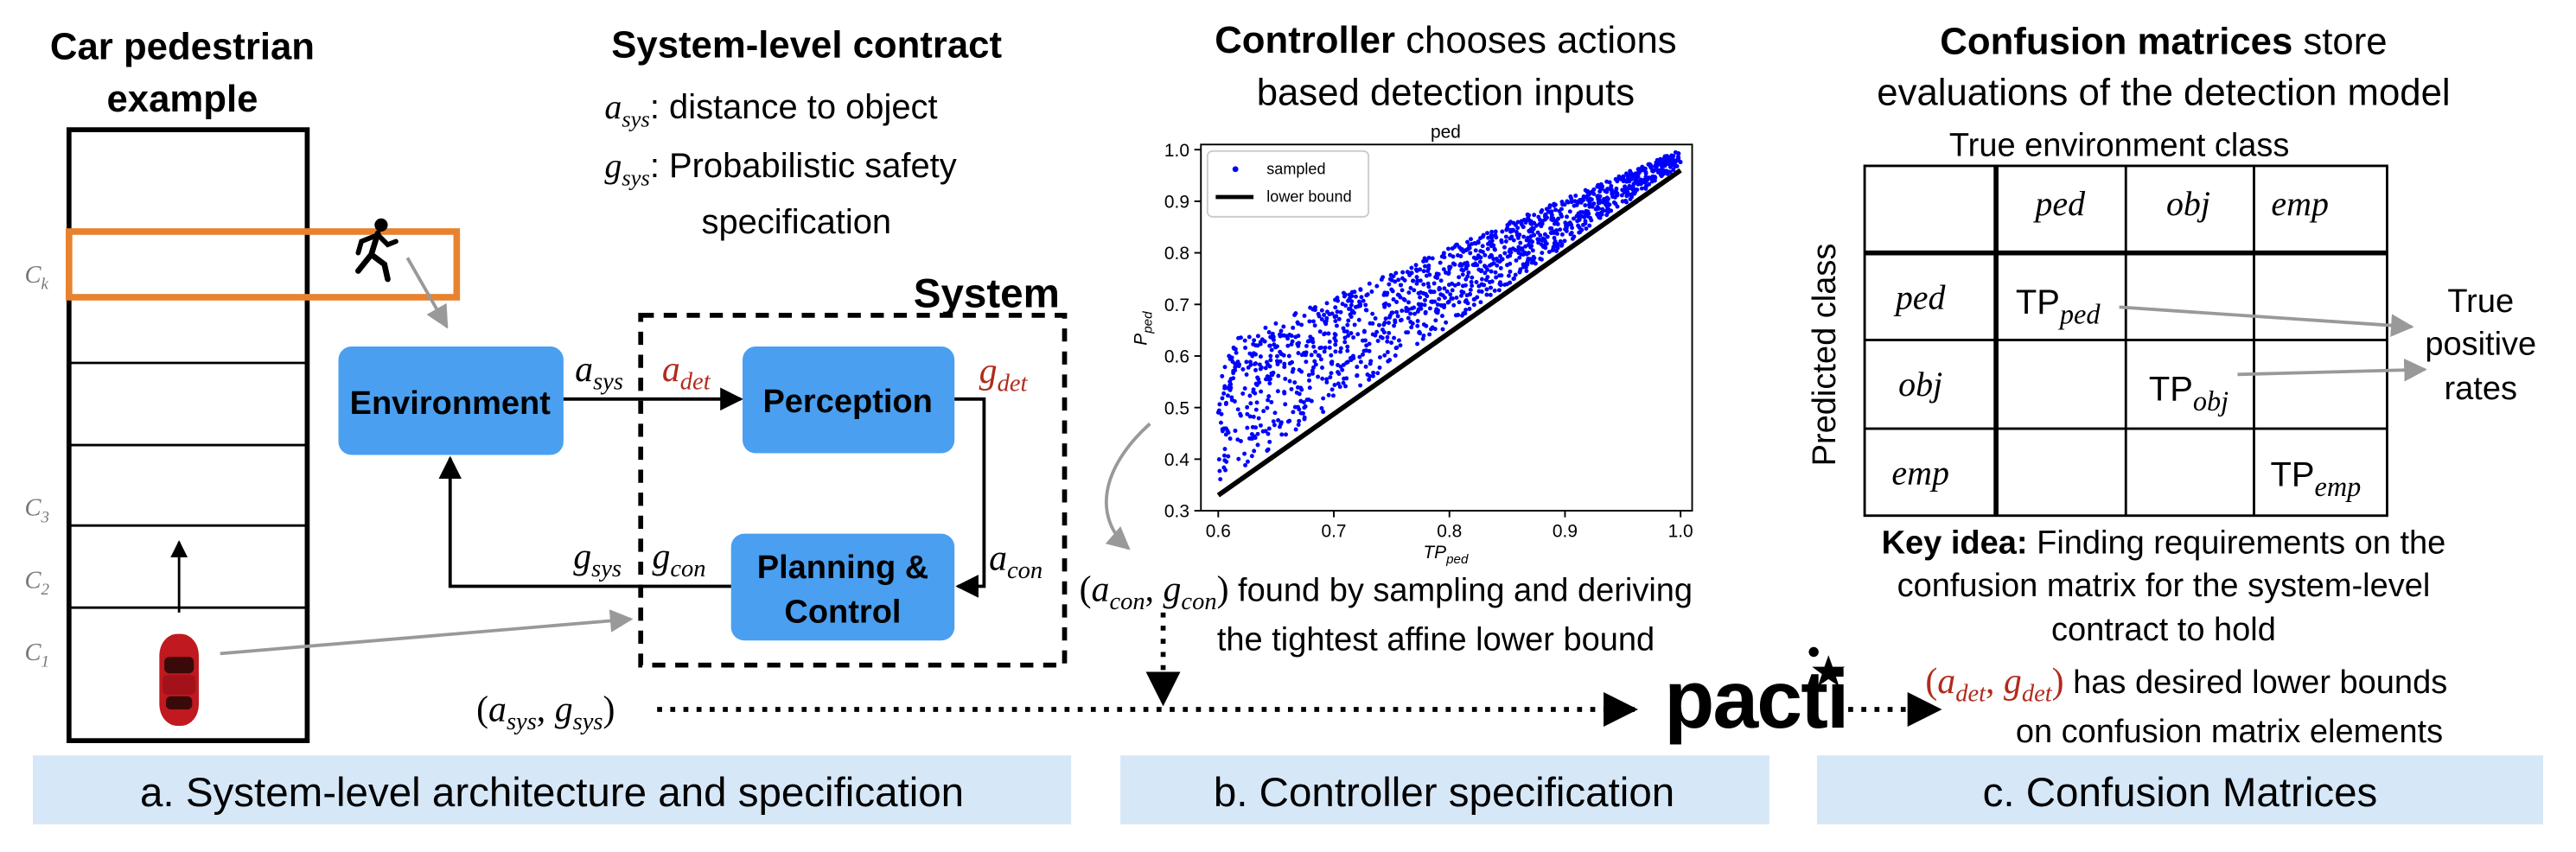  I want to click on col-header-ped: ped, so click(2059, 203).